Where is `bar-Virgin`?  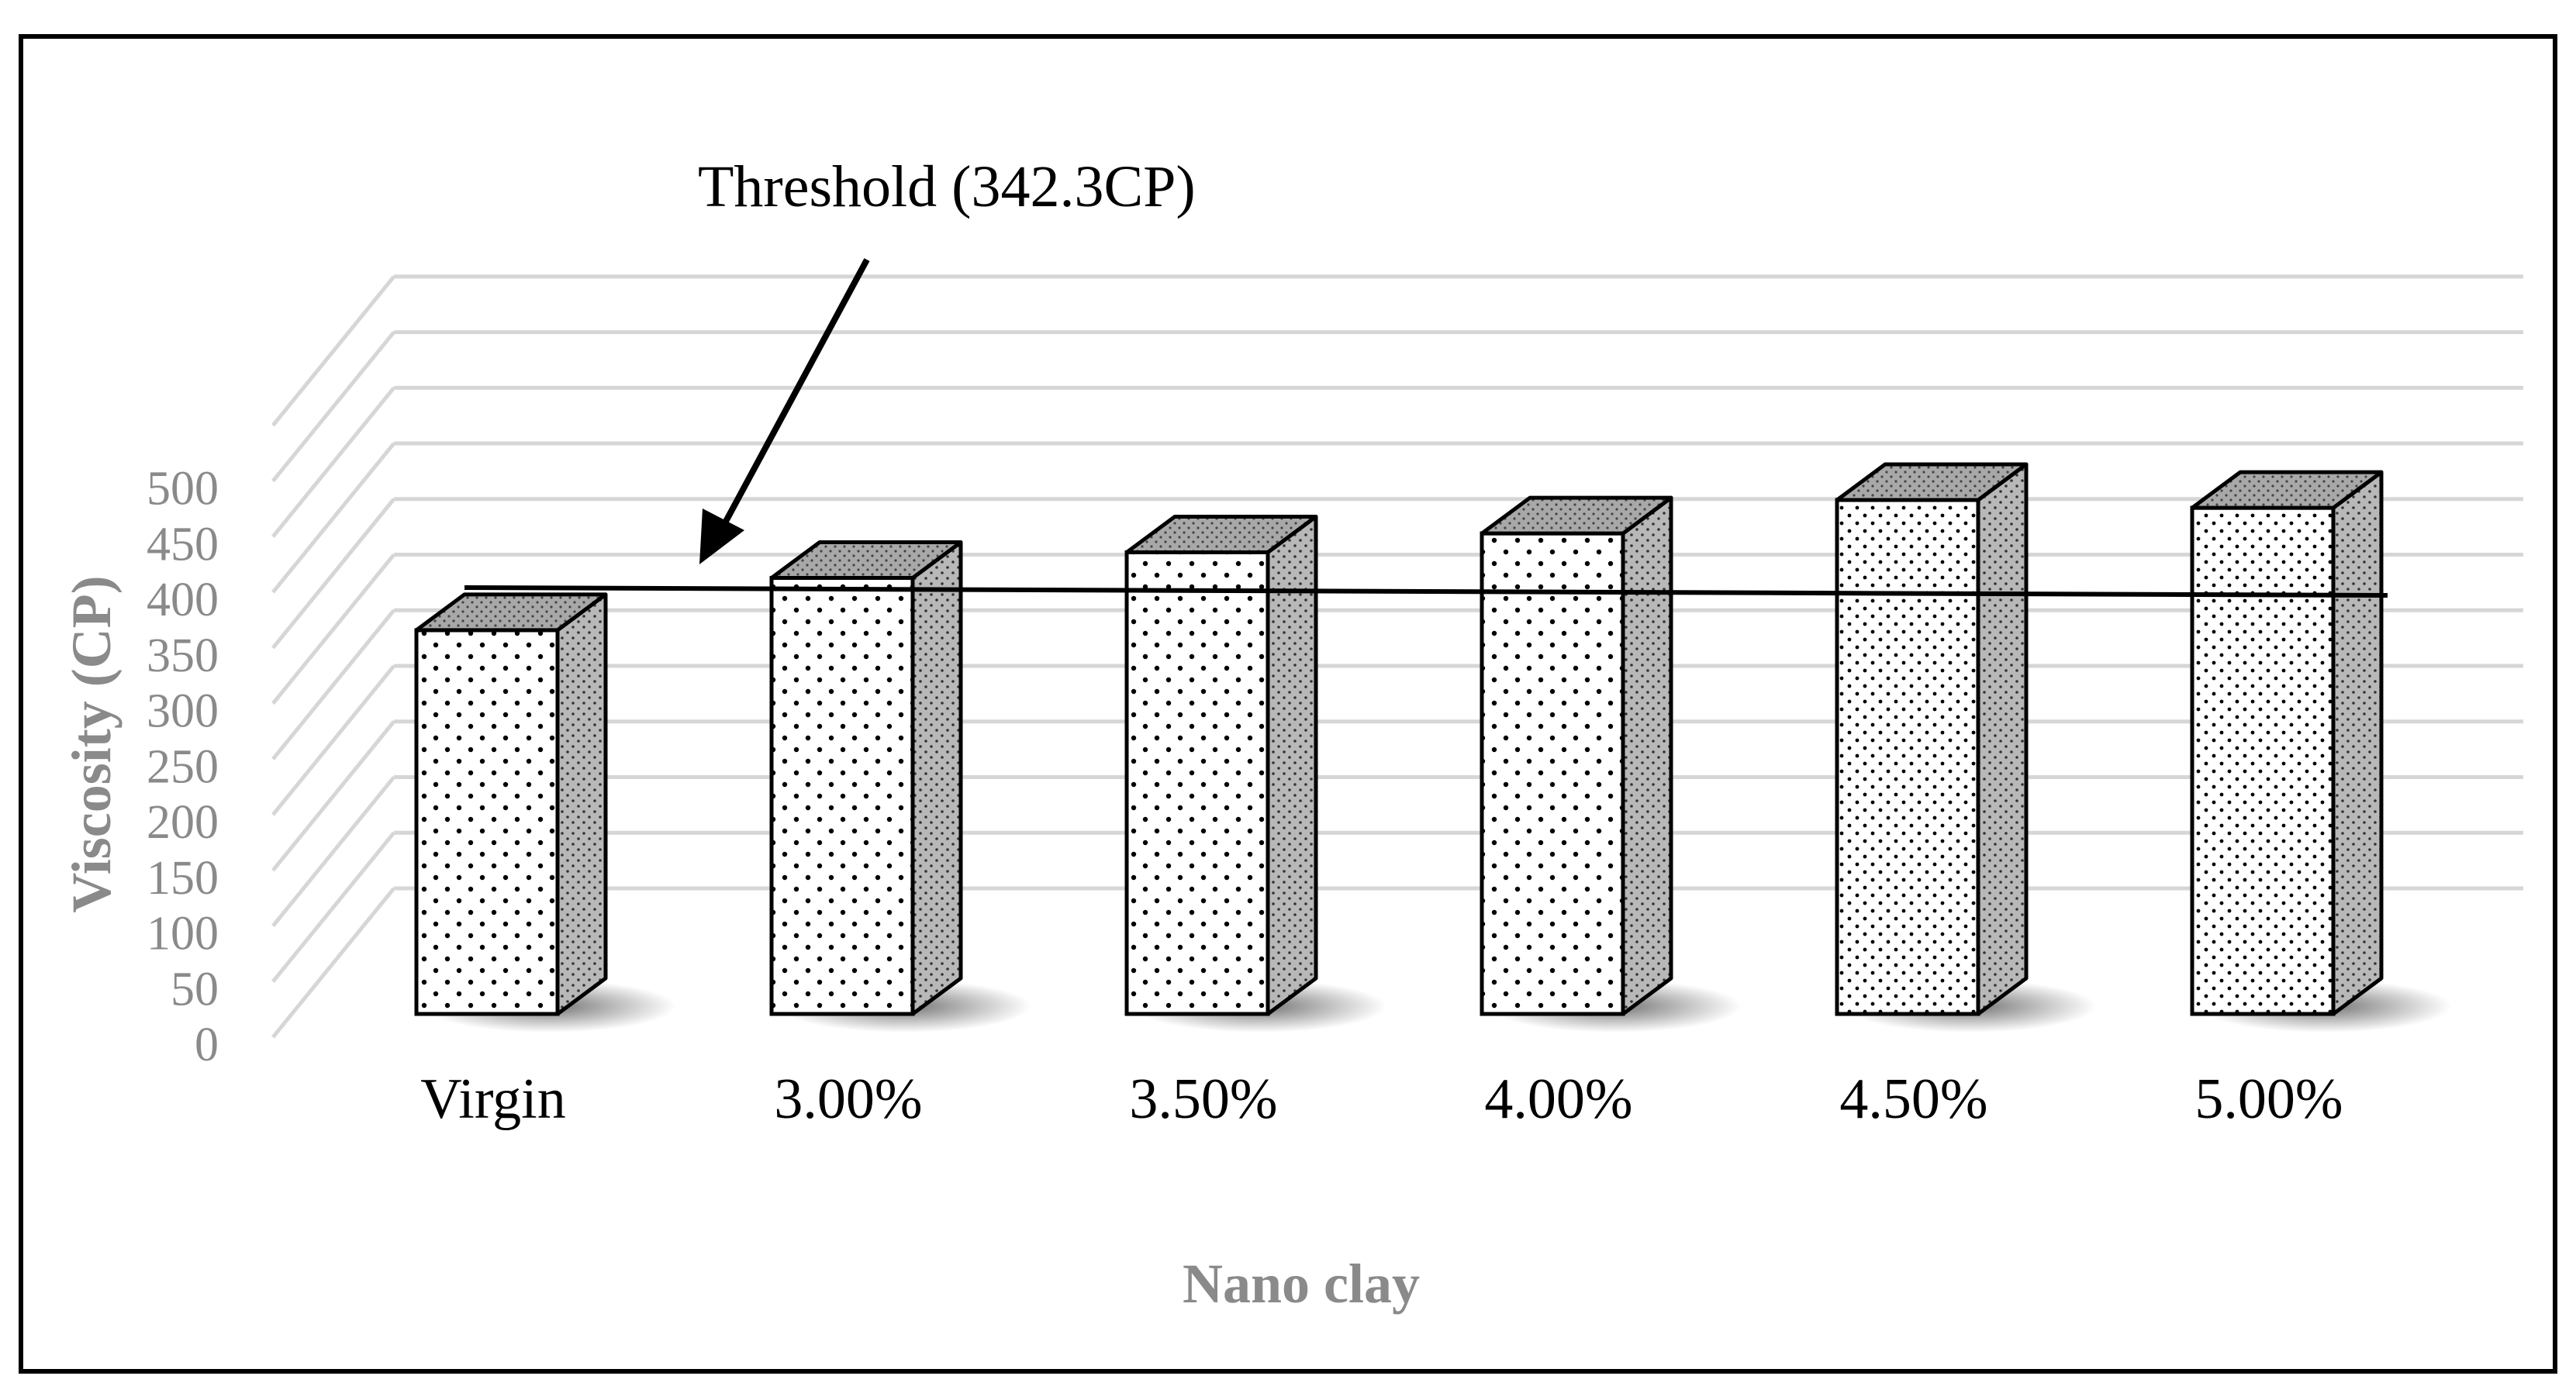 bar-Virgin is located at coordinates (545, 812).